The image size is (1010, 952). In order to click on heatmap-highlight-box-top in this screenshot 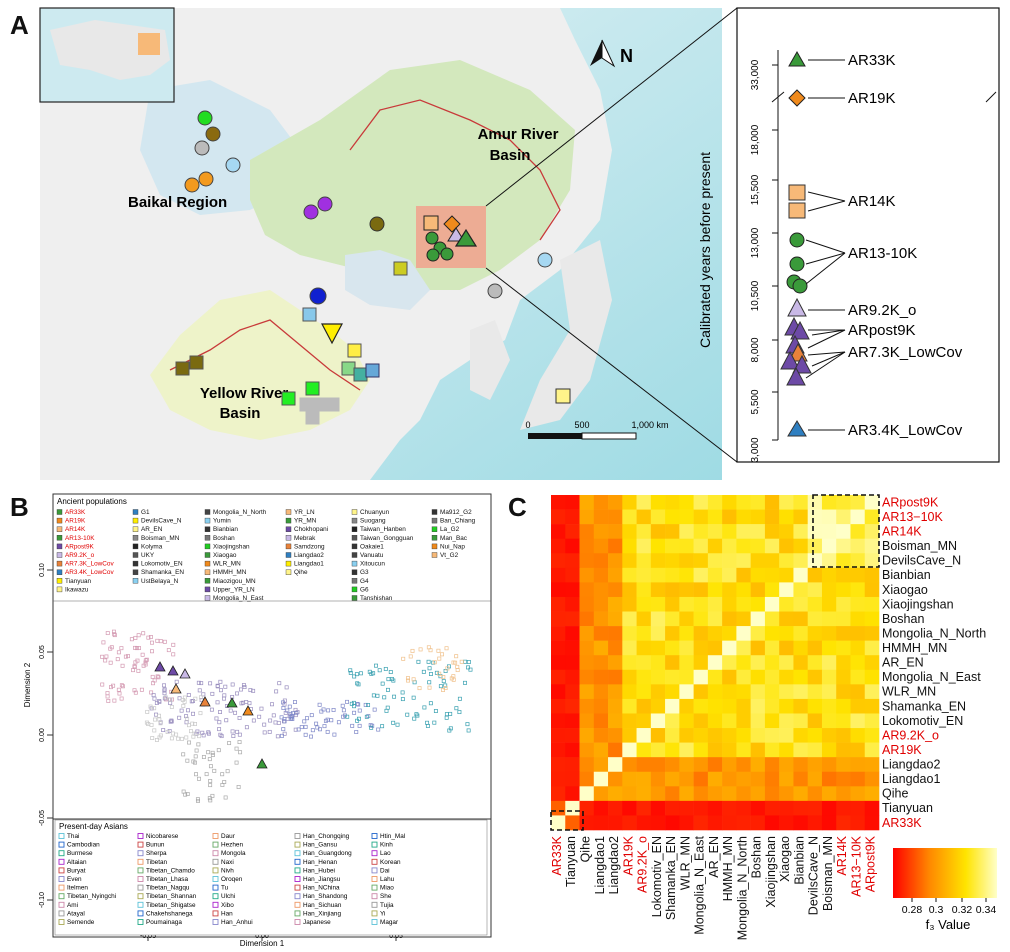, I will do `click(846, 531)`.